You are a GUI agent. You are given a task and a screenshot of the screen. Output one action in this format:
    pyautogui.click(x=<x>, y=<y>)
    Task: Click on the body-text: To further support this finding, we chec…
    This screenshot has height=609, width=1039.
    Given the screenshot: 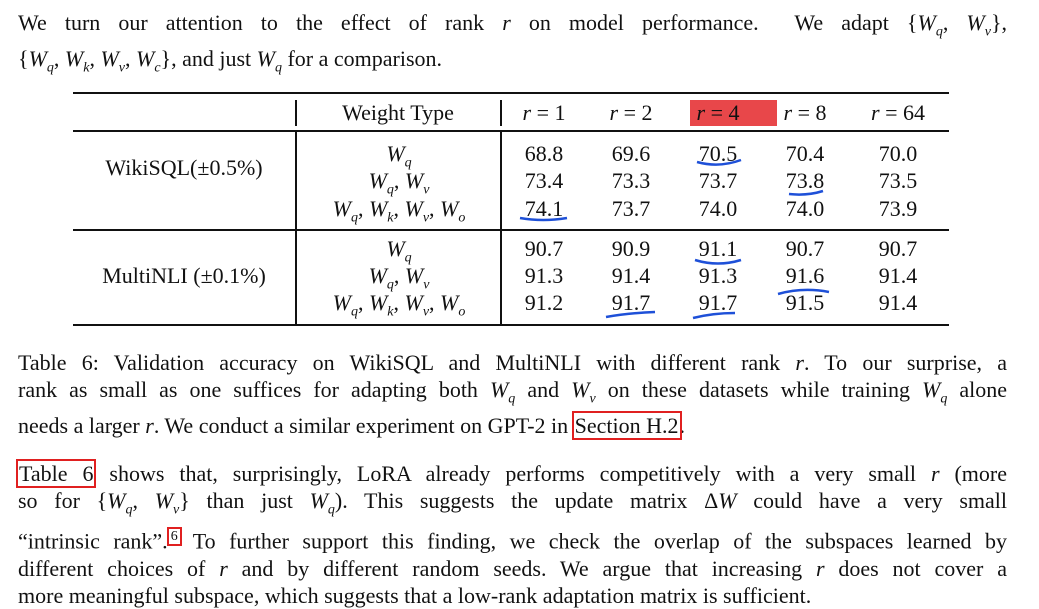 What is the action you would take?
    pyautogui.click(x=593, y=541)
    